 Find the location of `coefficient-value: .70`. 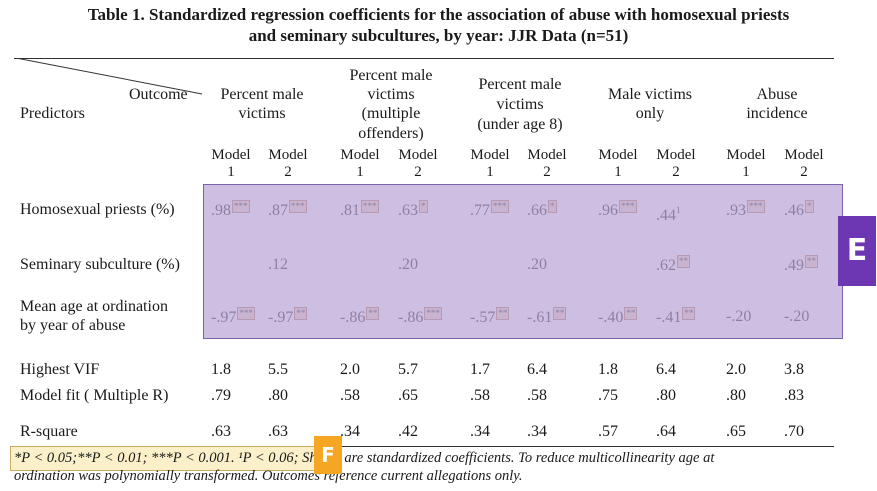

coefficient-value: .70 is located at coordinates (794, 431).